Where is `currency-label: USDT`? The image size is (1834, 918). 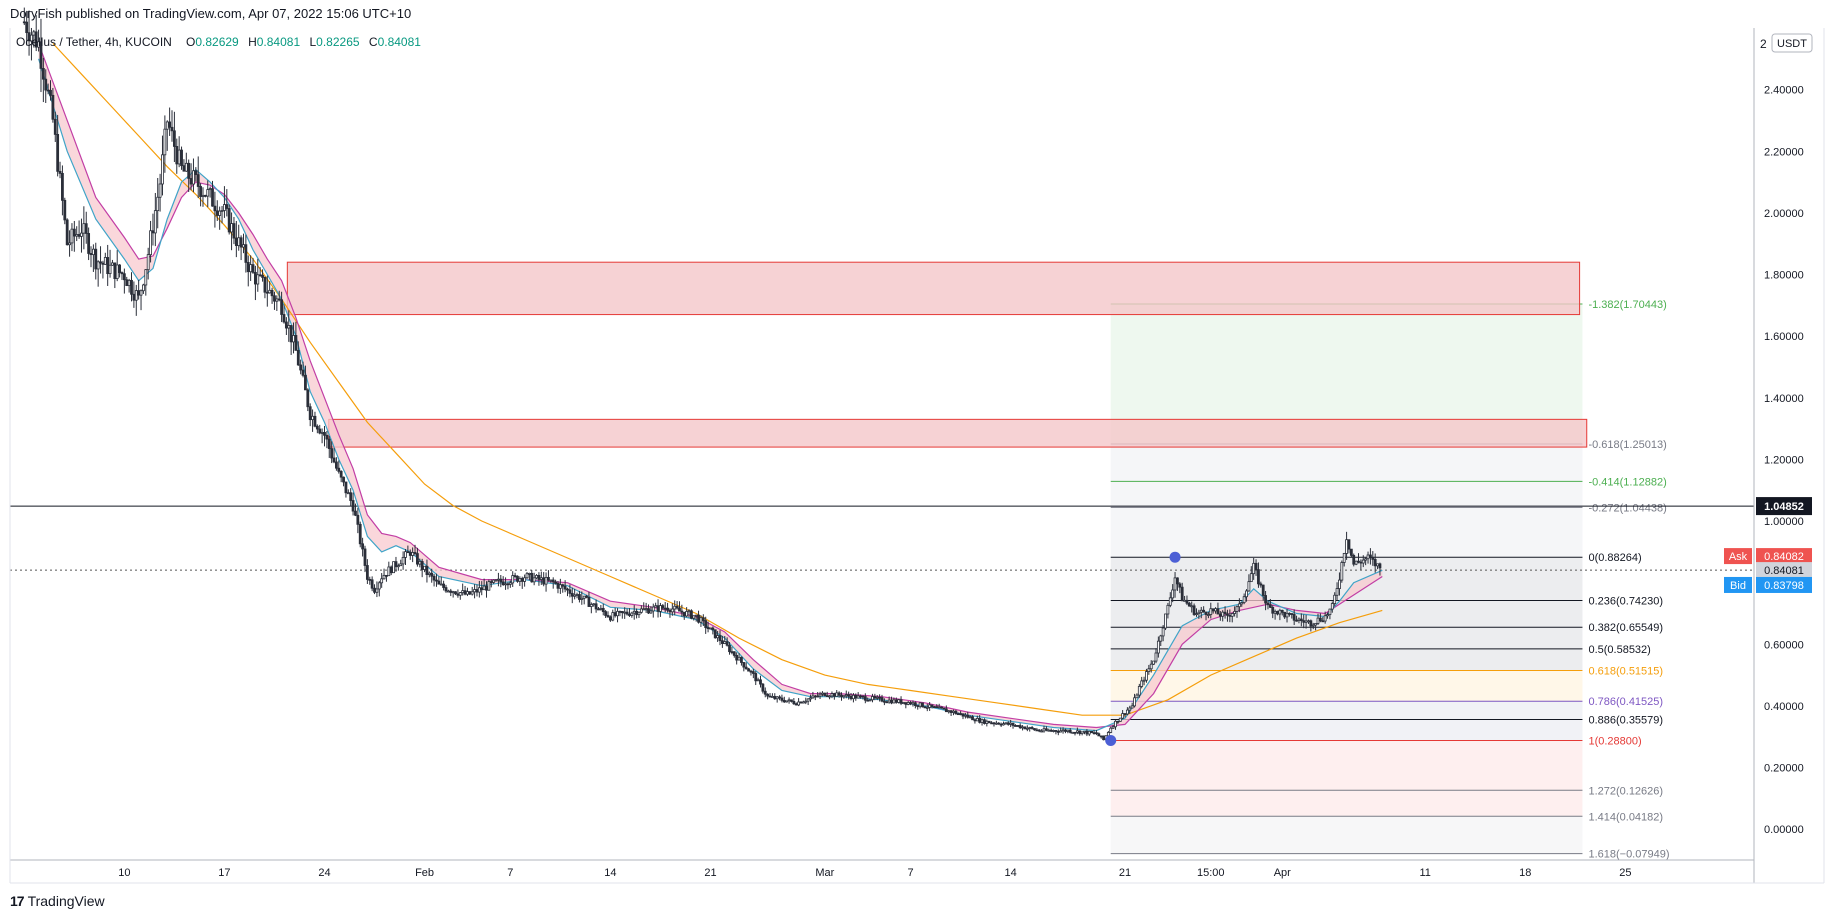
currency-label: USDT is located at coordinates (1792, 44).